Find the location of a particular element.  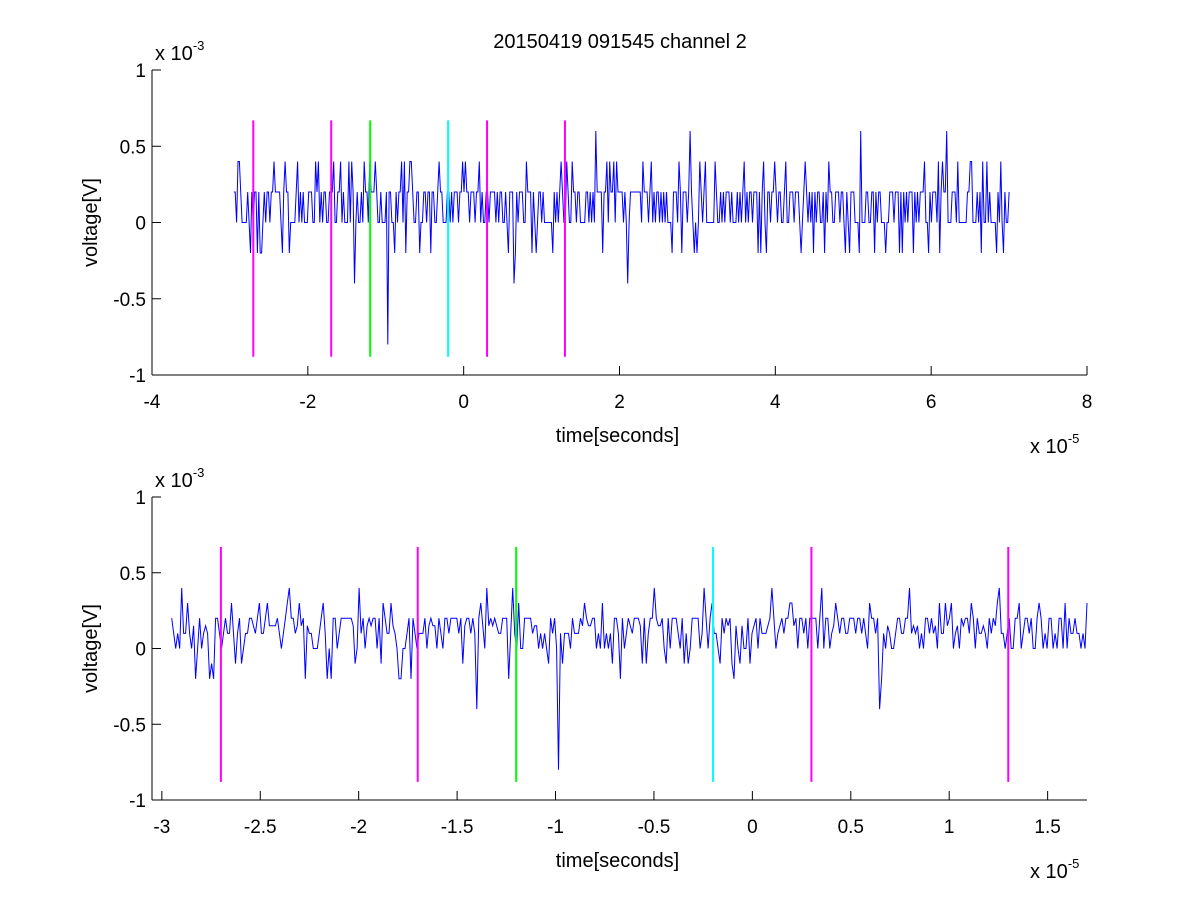

y-tick-label-top-3: 0 is located at coordinates (140, 224).